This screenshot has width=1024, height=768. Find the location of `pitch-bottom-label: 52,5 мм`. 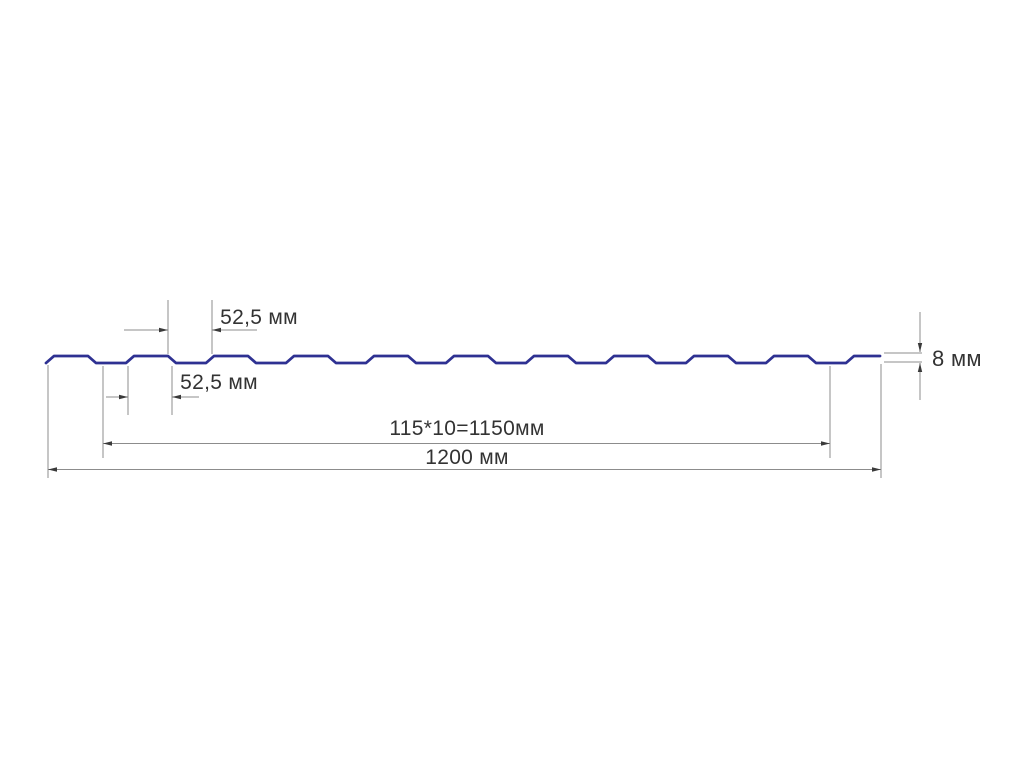

pitch-bottom-label: 52,5 мм is located at coordinates (219, 382).